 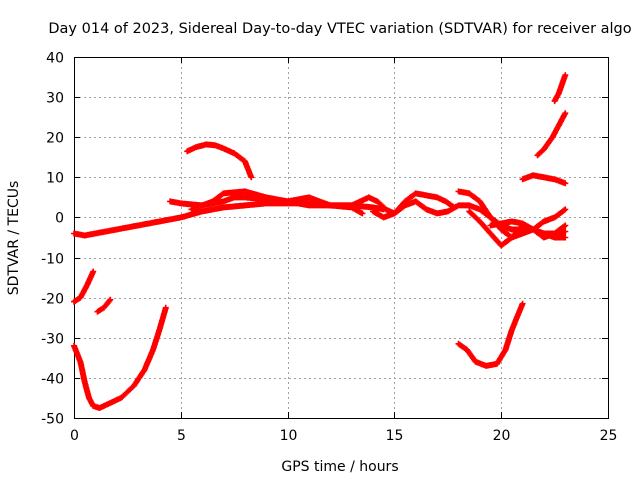 I want to click on series-arc-u-dip, so click(x=120, y=357).